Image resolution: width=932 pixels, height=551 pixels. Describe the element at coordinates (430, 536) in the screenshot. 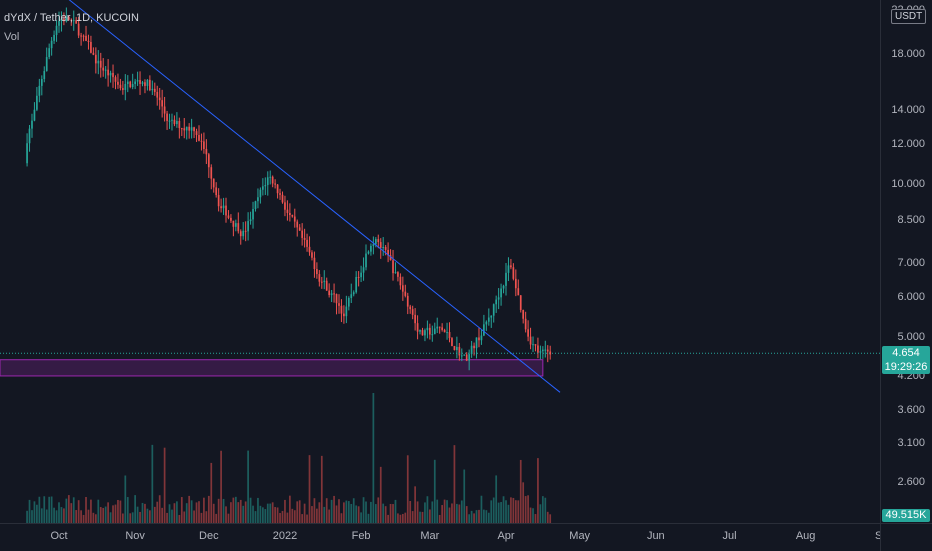

I see `time-tick: Mar` at that location.